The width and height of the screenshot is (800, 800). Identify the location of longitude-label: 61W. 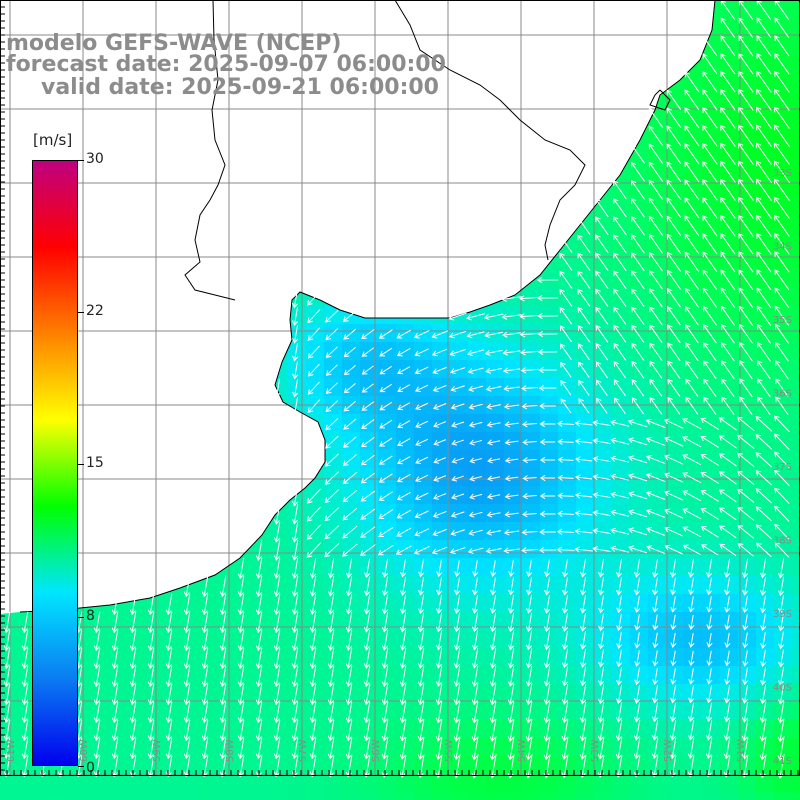
(11, 750).